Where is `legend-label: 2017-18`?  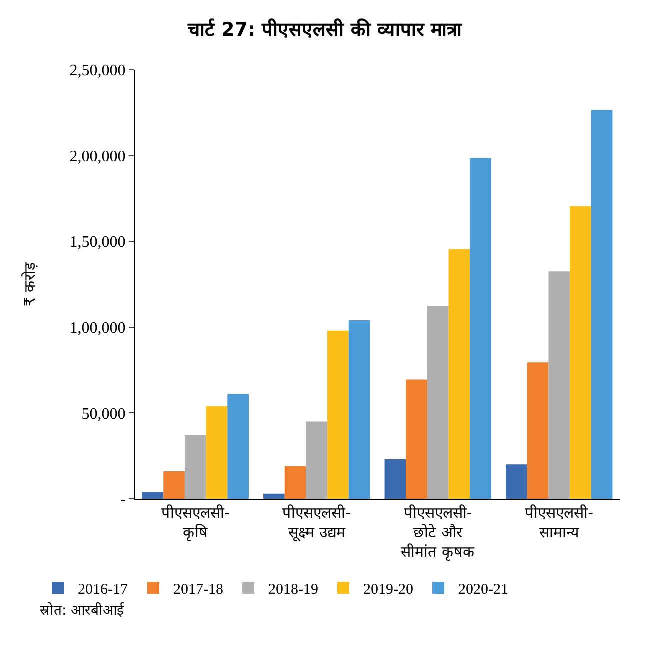 legend-label: 2017-18 is located at coordinates (198, 590).